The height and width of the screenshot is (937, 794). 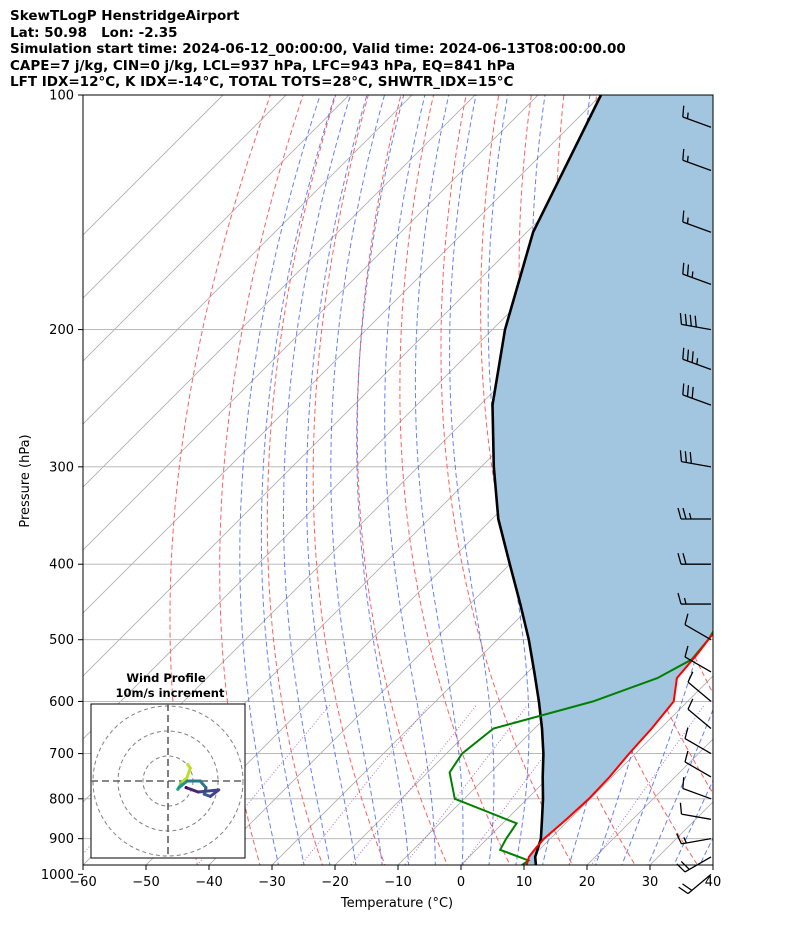 What do you see at coordinates (397, 882) in the screenshot?
I see `x-tick-label: −10` at bounding box center [397, 882].